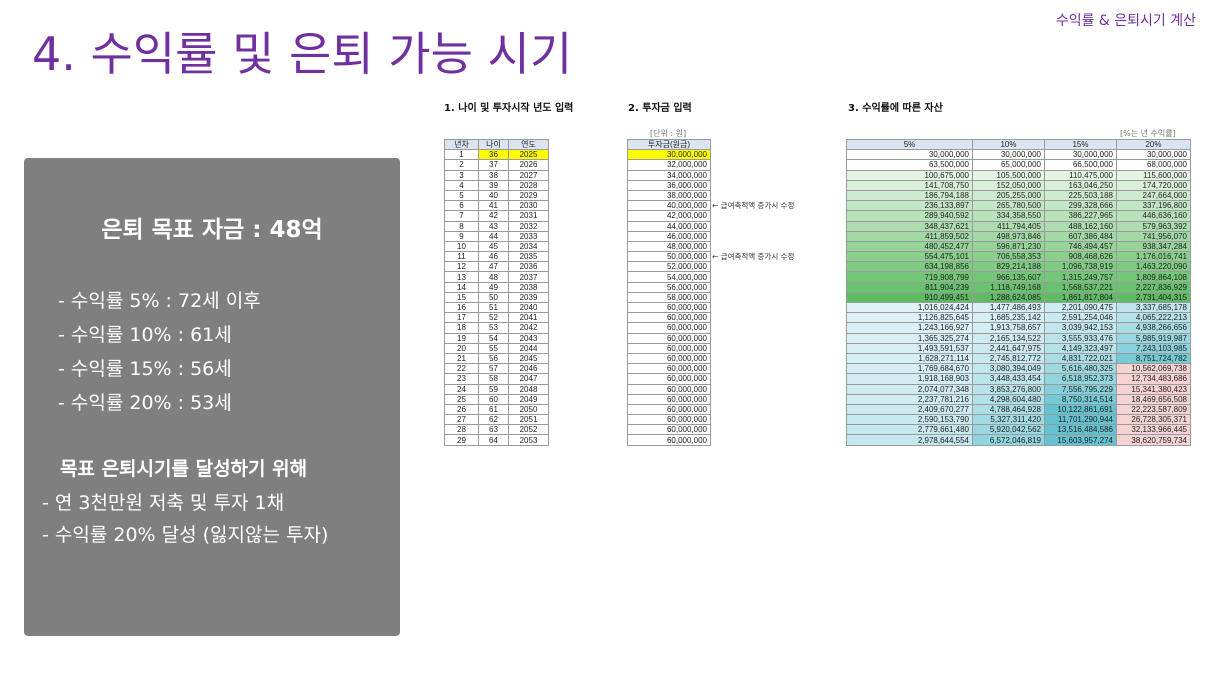  What do you see at coordinates (909, 369) in the screenshot?
I see `asset-cell: 1,769,684,670` at bounding box center [909, 369].